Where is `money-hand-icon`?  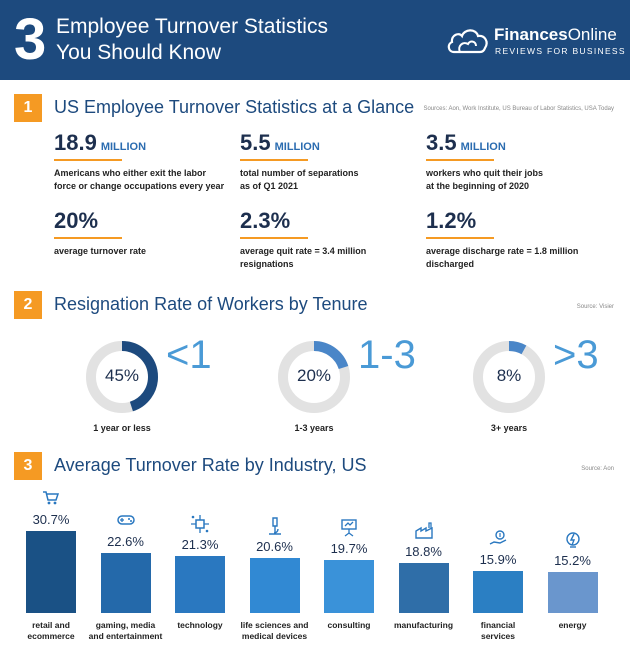 money-hand-icon is located at coordinates (498, 537).